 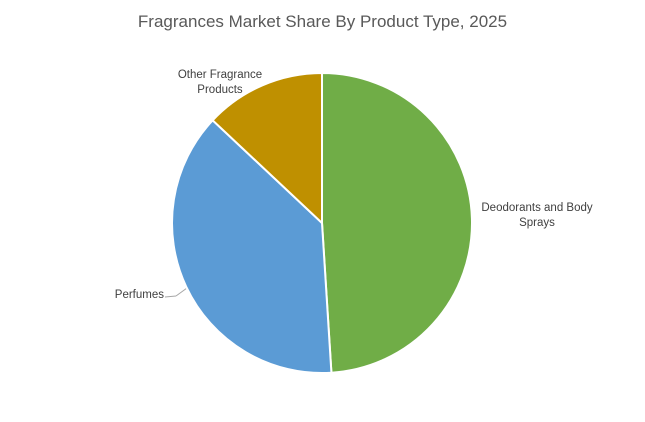 What do you see at coordinates (537, 215) in the screenshot?
I see `slice-label: Deodorants and Body Sprays` at bounding box center [537, 215].